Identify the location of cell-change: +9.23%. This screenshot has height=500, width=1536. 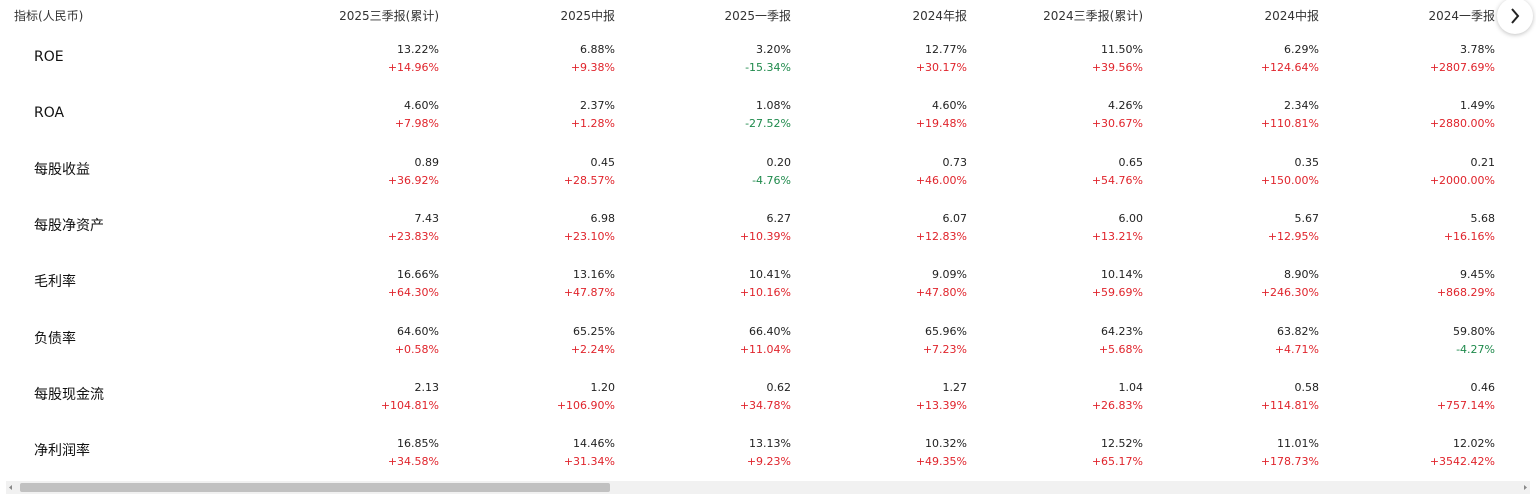
(768, 462).